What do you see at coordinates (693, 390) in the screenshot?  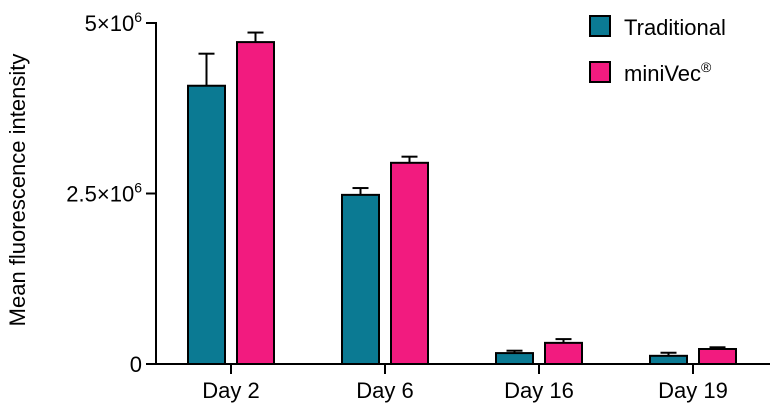 I see `x-tick-label: Day 19` at bounding box center [693, 390].